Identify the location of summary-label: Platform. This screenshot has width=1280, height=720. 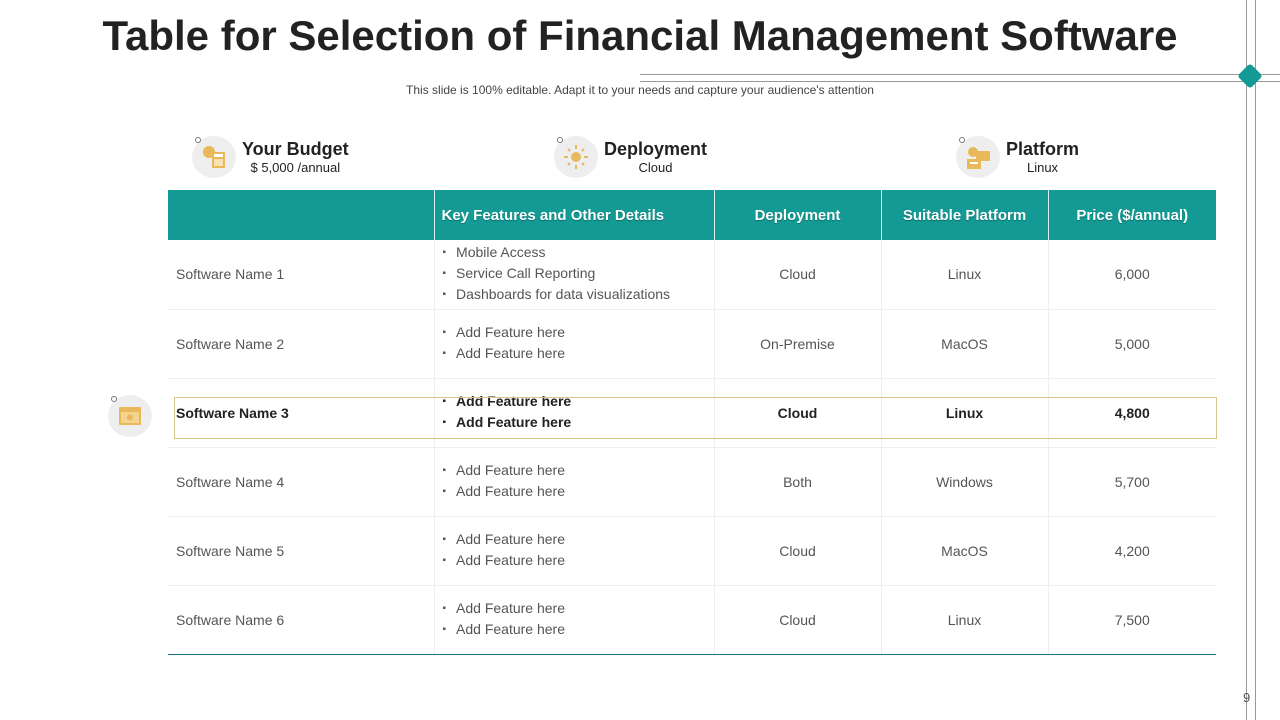
(1043, 149).